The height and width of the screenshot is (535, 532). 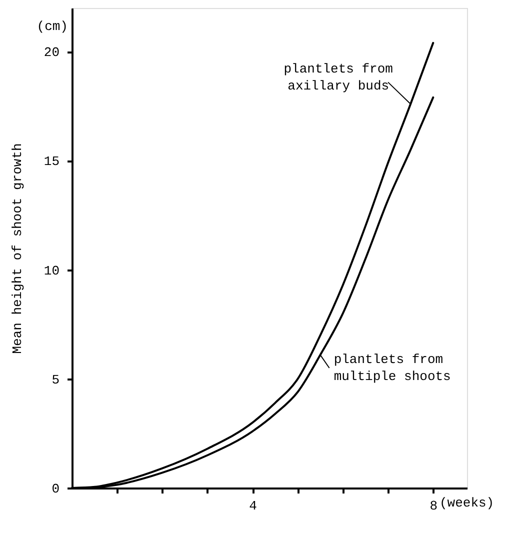 I want to click on y-tick-label: 5, so click(x=56, y=380).